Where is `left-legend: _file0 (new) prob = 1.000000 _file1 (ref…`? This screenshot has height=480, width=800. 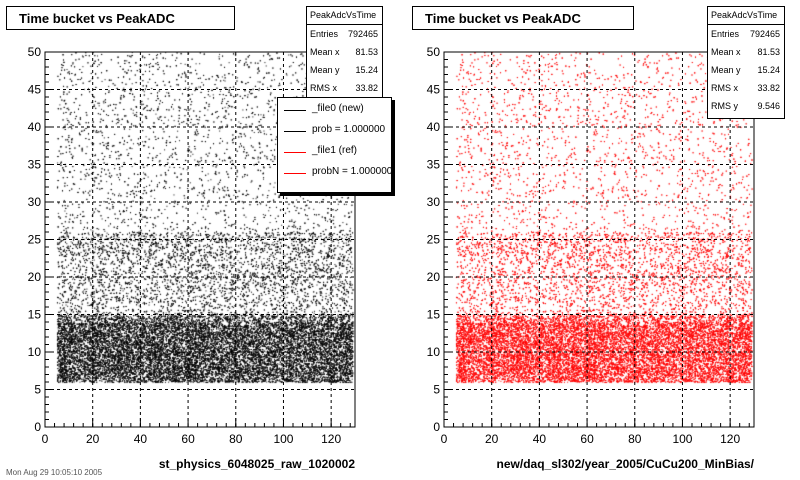
left-legend: _file0 (new) prob = 1.000000 _file1 (ref… is located at coordinates (334, 145).